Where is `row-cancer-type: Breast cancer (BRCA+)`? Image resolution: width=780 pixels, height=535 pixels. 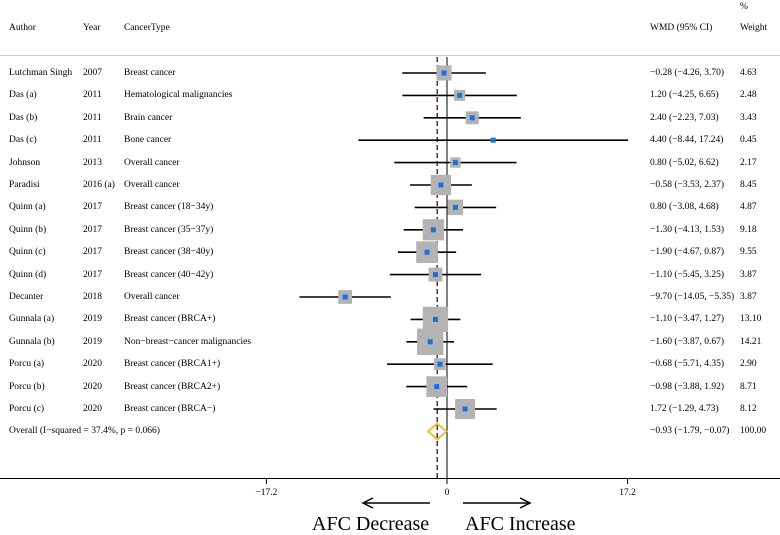
row-cancer-type: Breast cancer (BRCA+) is located at coordinates (170, 319).